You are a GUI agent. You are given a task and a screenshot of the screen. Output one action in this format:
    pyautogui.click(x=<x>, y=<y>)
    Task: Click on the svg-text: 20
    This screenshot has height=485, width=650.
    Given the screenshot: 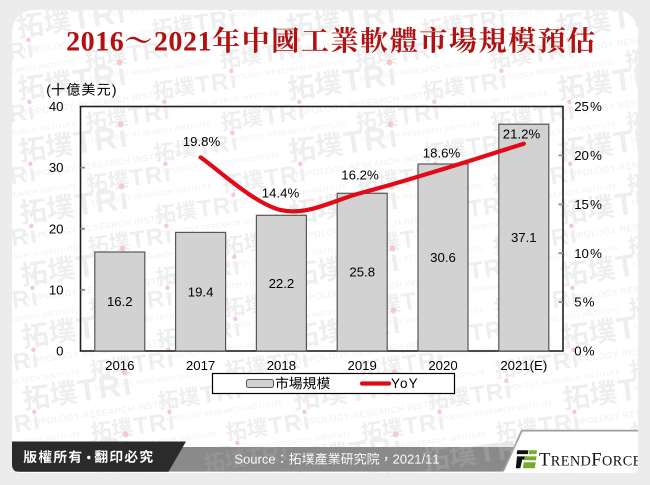 What is the action you would take?
    pyautogui.click(x=56, y=228)
    